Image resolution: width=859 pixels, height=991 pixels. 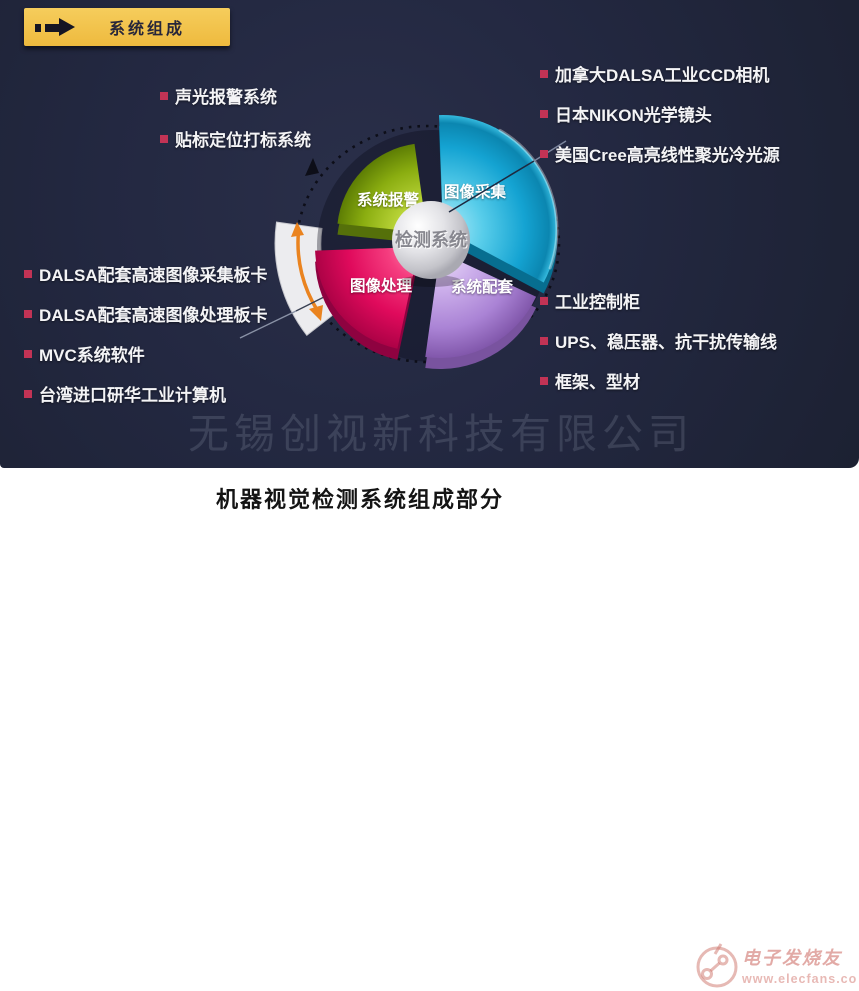 I want to click on list-item: 框架、型材, so click(x=658, y=380).